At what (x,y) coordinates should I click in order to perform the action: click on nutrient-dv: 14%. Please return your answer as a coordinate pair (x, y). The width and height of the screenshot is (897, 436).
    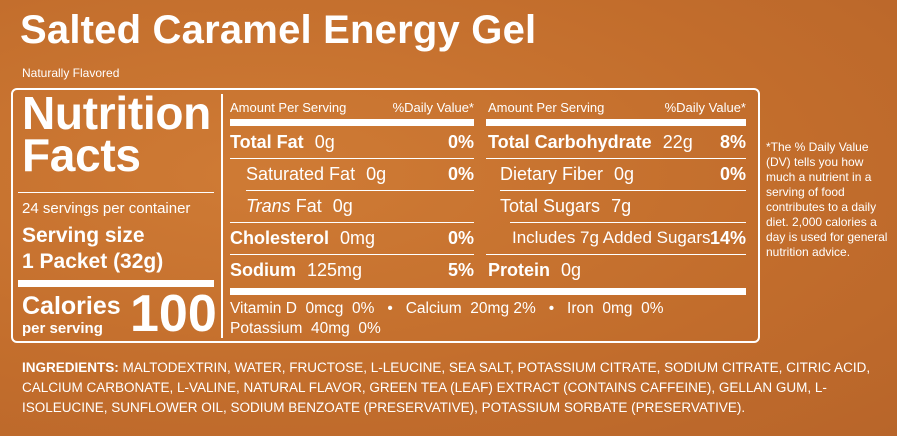
    Looking at the image, I should click on (727, 238).